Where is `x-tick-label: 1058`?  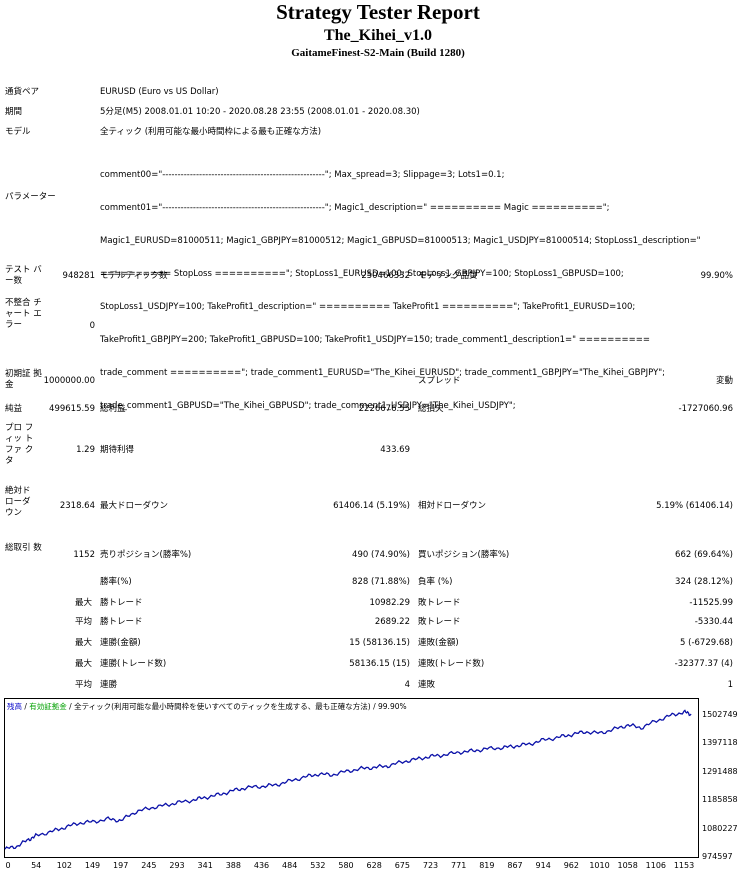
x-tick-label: 1058 is located at coordinates (627, 865).